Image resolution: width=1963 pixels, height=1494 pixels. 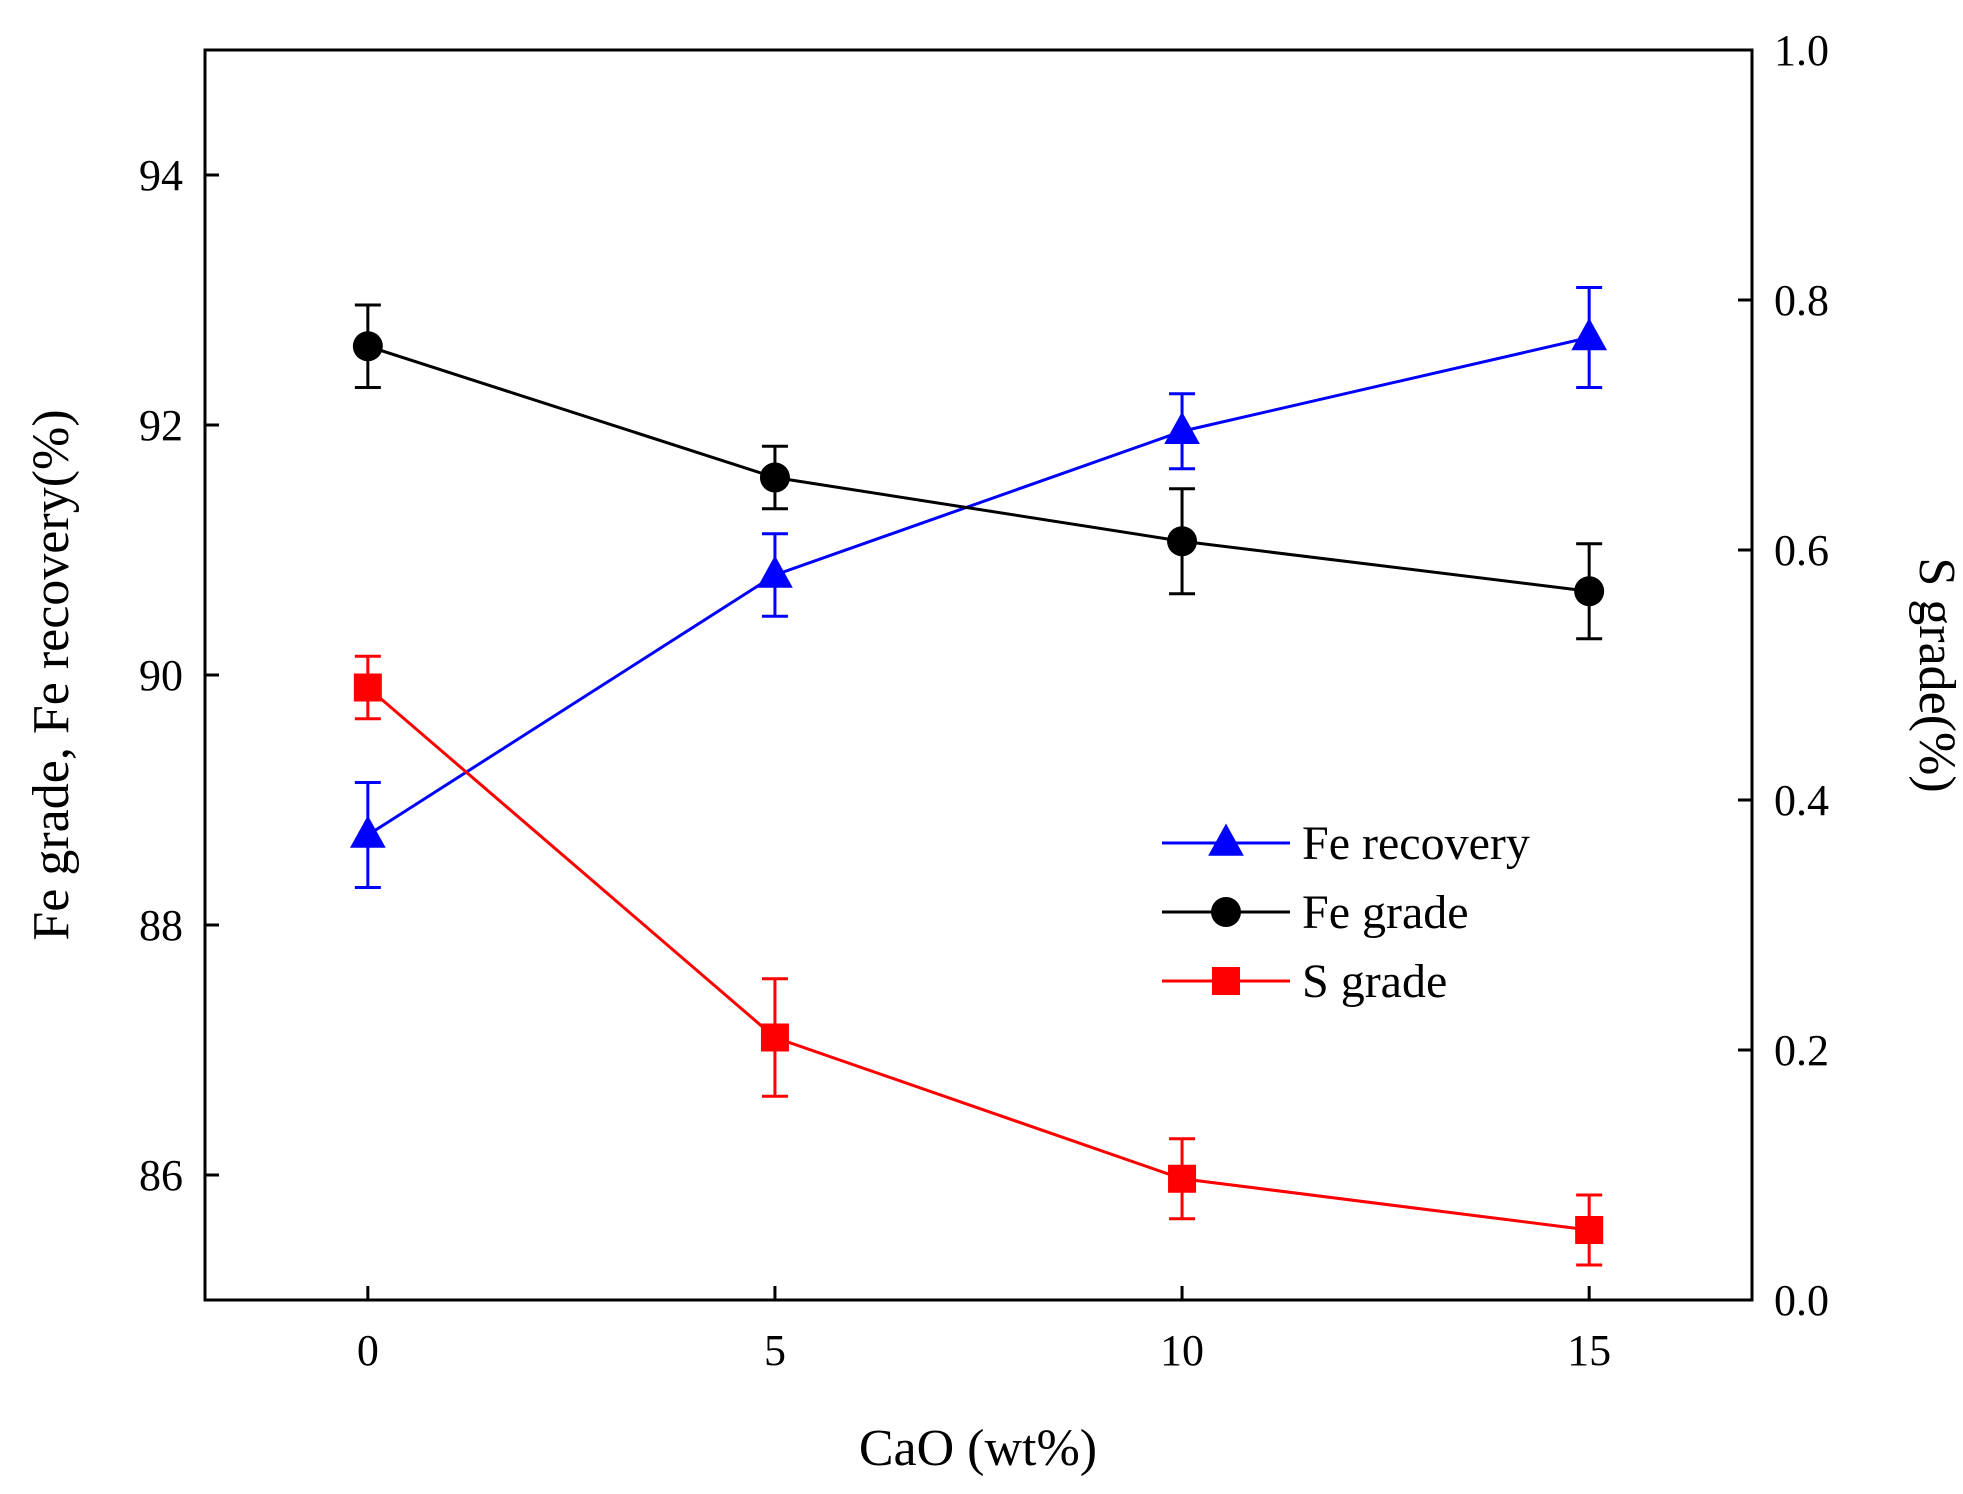 What do you see at coordinates (1226, 839) in the screenshot?
I see `legend-marker-fe-recovery` at bounding box center [1226, 839].